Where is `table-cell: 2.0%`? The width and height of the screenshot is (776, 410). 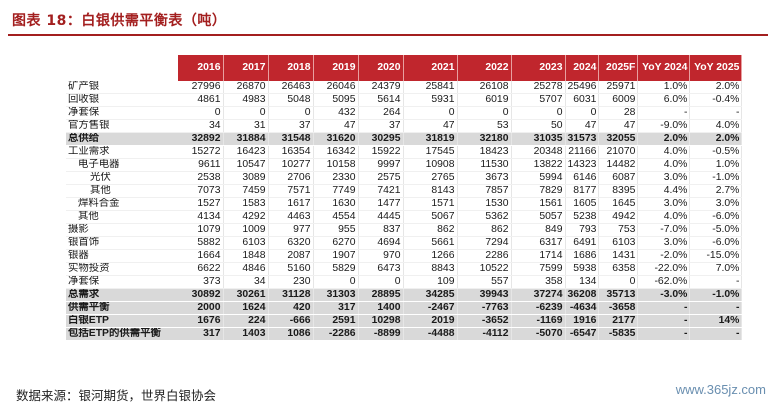
table-cell: 2.0% is located at coordinates (716, 87).